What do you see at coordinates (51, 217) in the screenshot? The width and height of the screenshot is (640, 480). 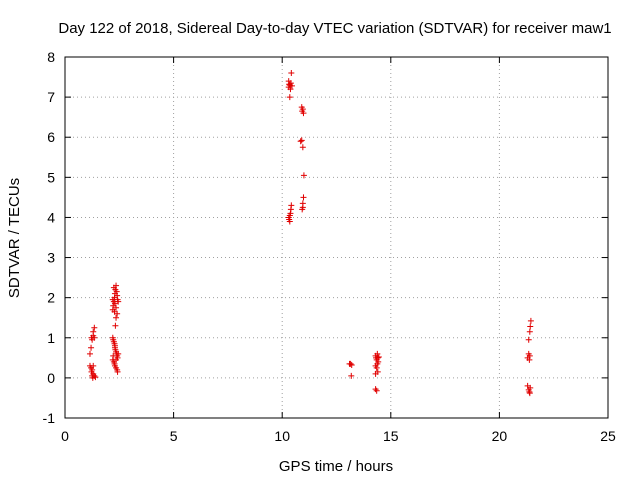 I see `y-tick-label: 4` at bounding box center [51, 217].